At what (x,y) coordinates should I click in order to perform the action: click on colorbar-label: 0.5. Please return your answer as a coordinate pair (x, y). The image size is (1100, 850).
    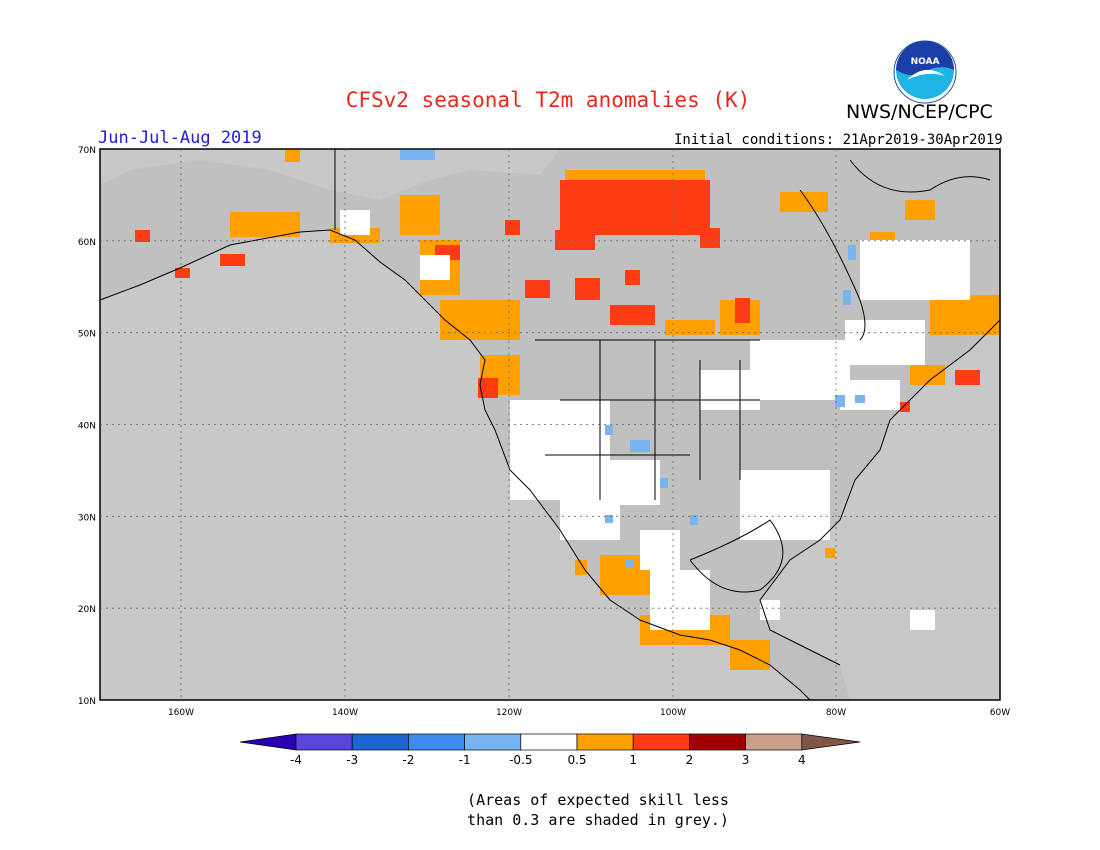
    Looking at the image, I should click on (576, 760).